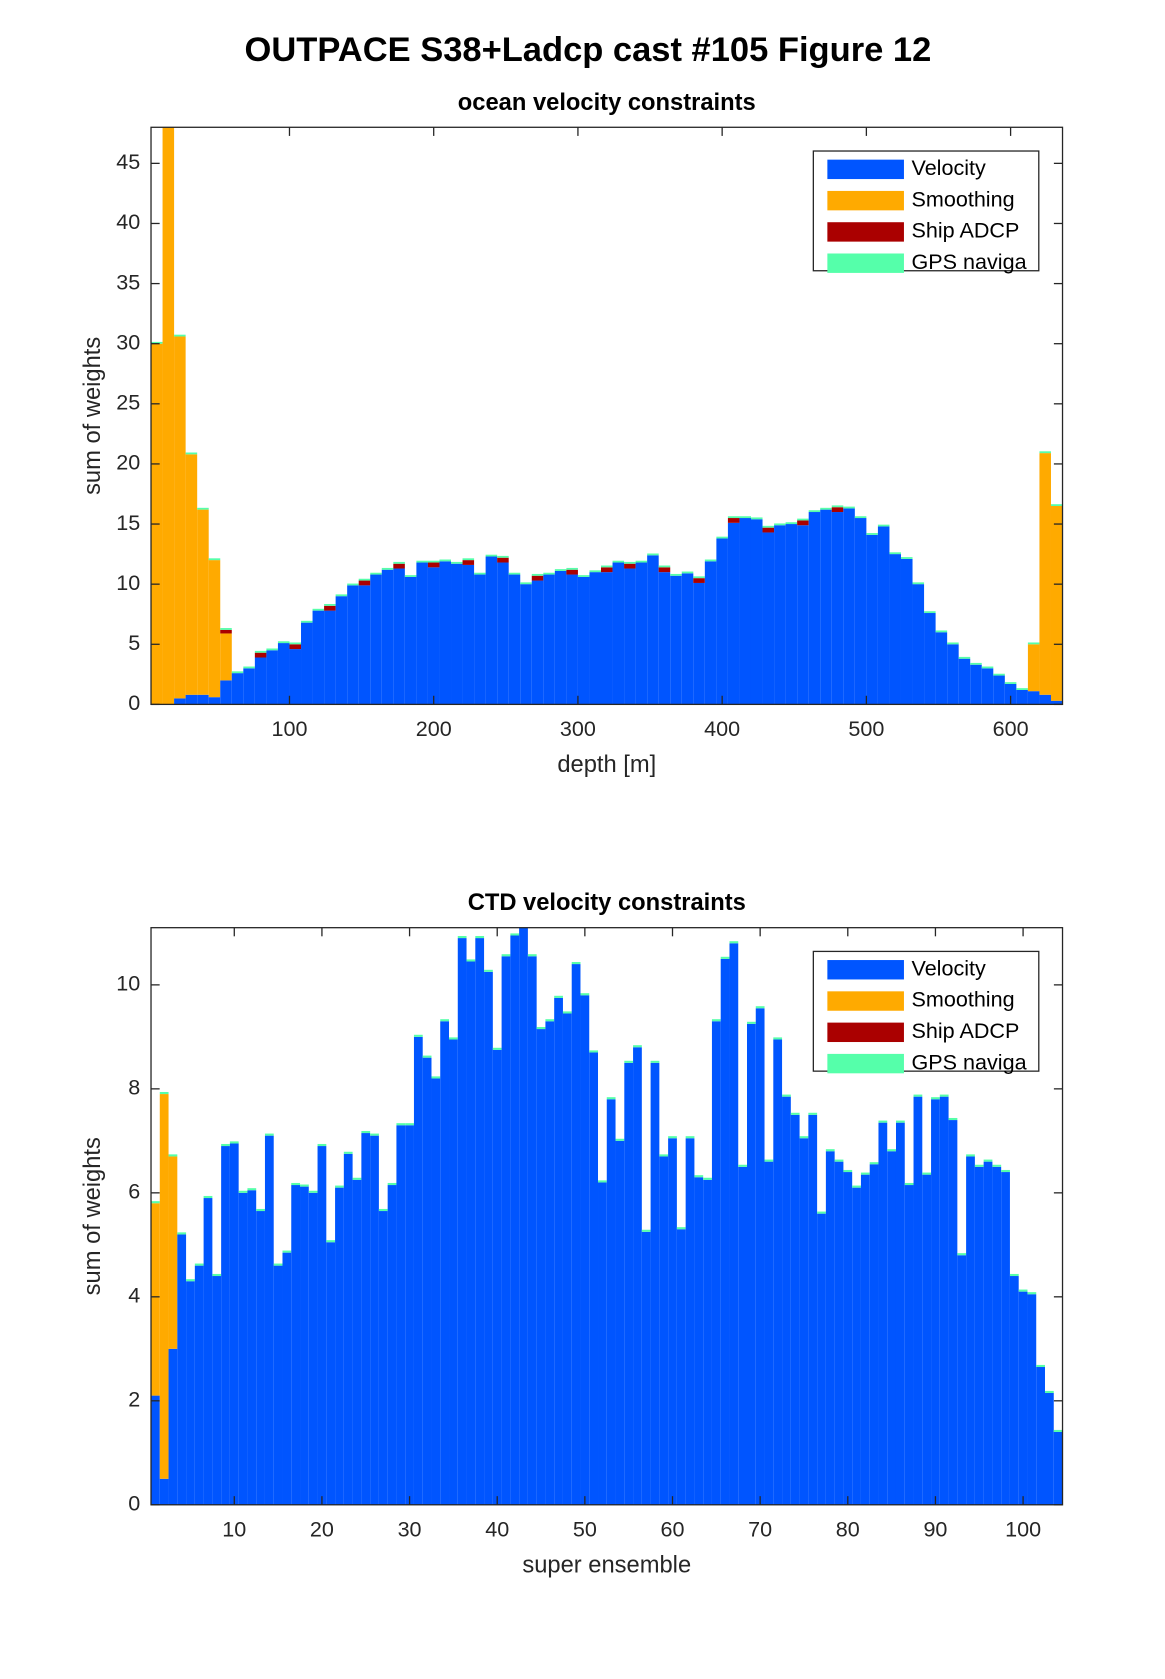 The height and width of the screenshot is (1679, 1165). I want to click on y-tick-label: 45, so click(128, 161).